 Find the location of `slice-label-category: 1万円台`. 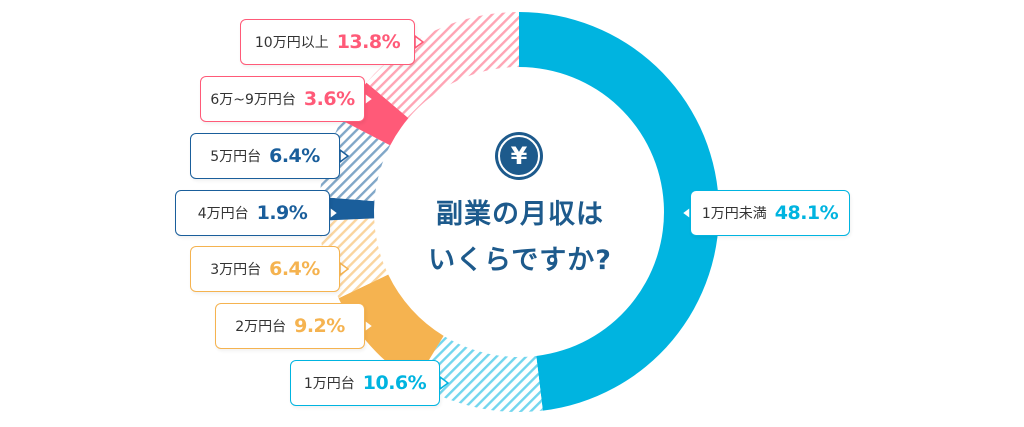

slice-label-category: 1万円台 is located at coordinates (329, 384).